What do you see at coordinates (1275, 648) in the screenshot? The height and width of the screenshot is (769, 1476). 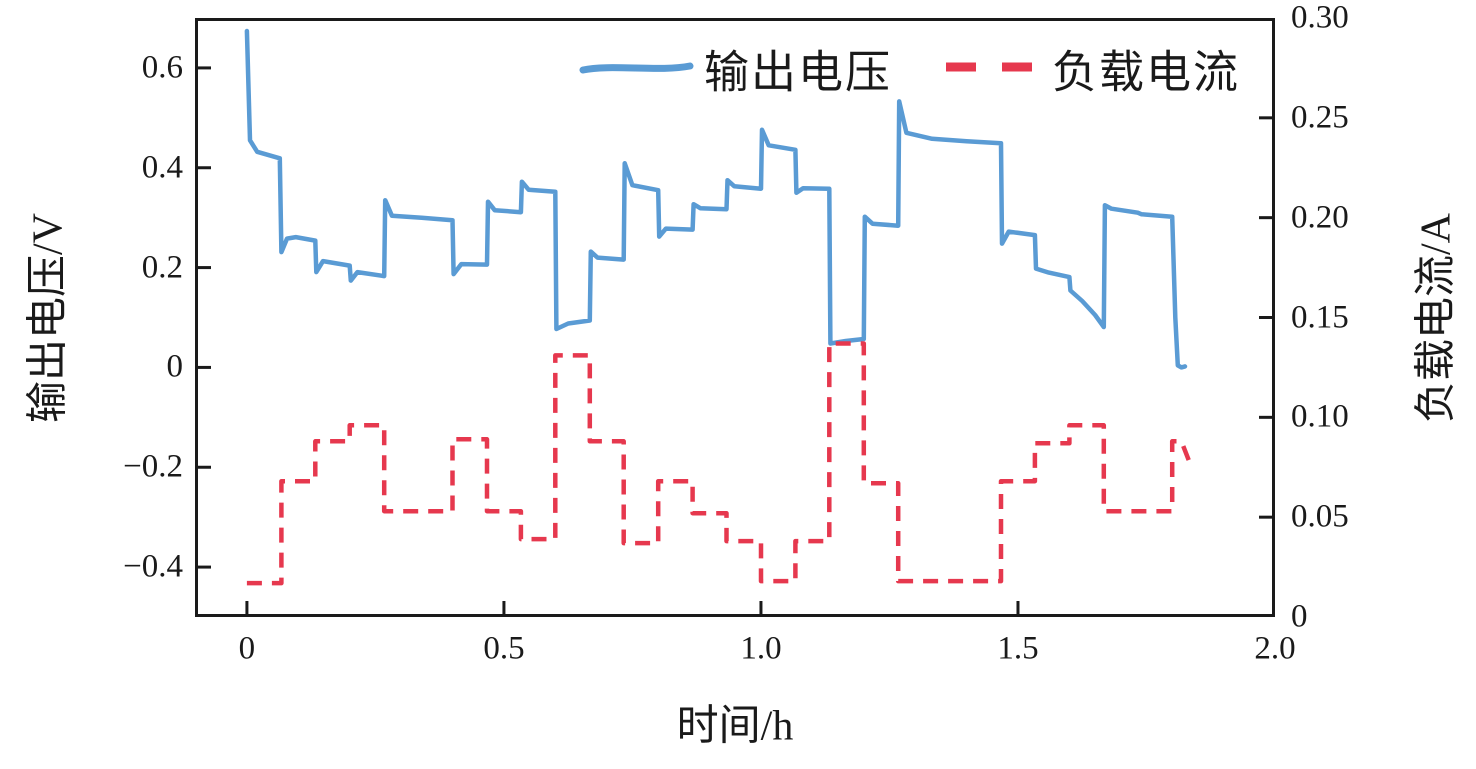 I see `x-tick-label: 2.0` at bounding box center [1275, 648].